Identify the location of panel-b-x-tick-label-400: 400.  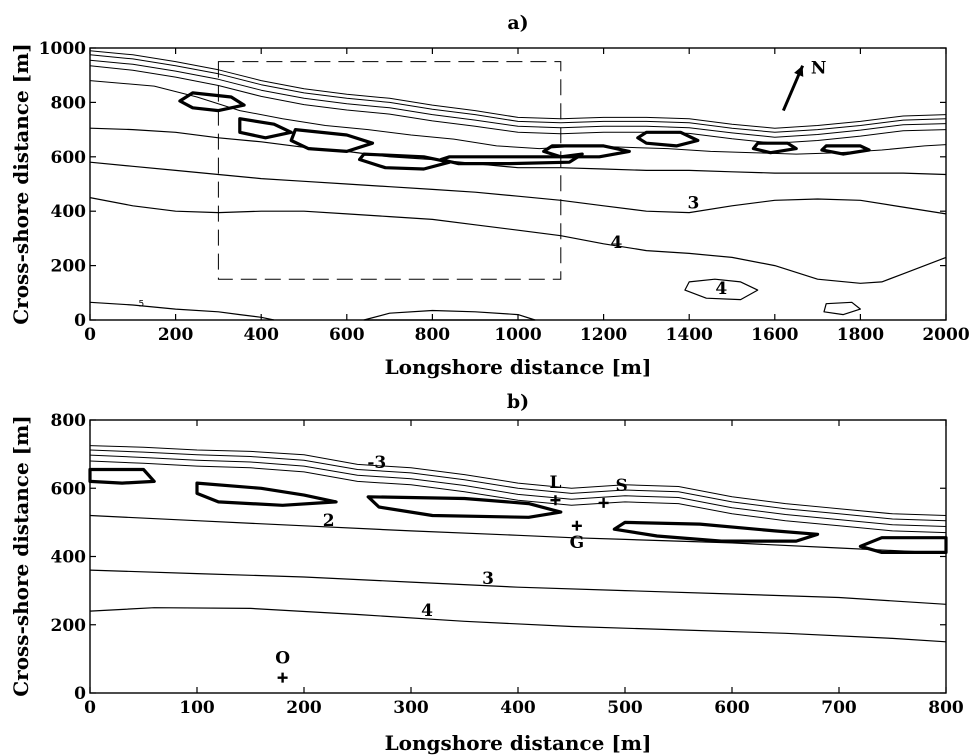
(518, 708).